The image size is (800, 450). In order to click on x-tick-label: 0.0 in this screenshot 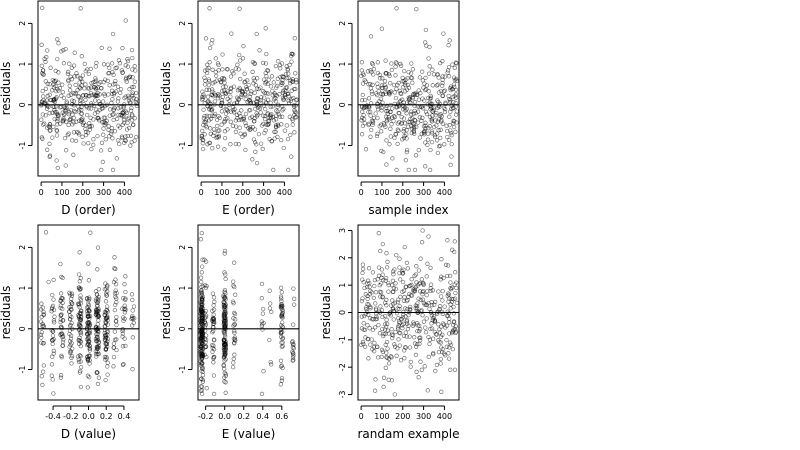, I will do `click(224, 416)`.